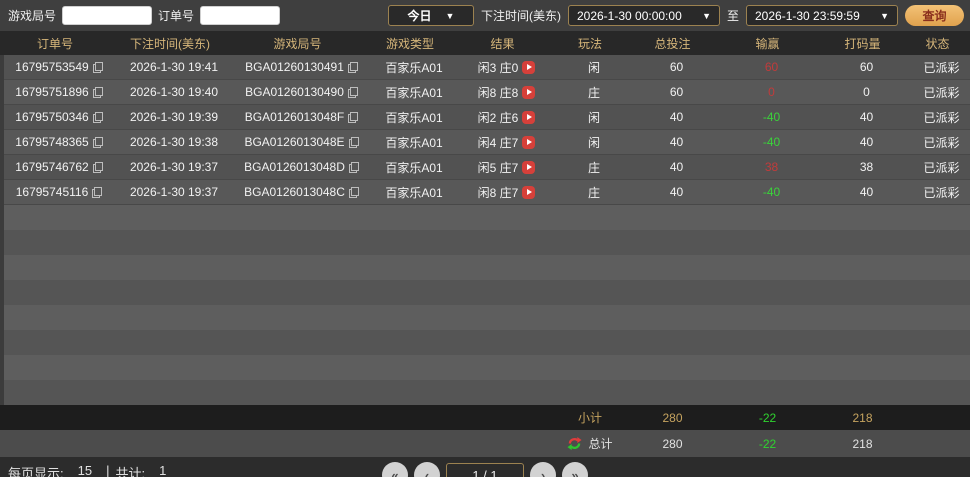 The image size is (970, 477). What do you see at coordinates (485, 443) in the screenshot?
I see `total-row: 总计 280 -22 218` at bounding box center [485, 443].